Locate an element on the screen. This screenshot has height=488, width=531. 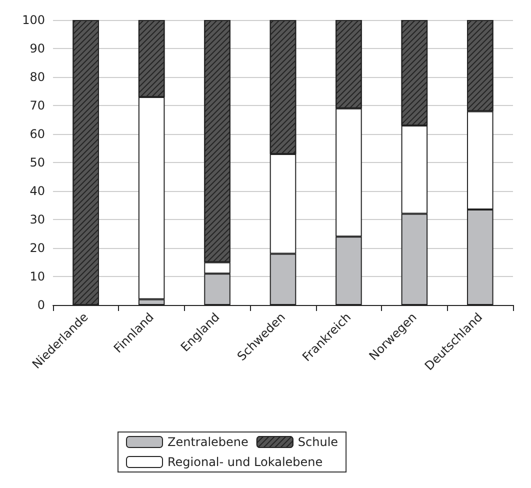
y-tick-label: 70 is located at coordinates (37, 105).